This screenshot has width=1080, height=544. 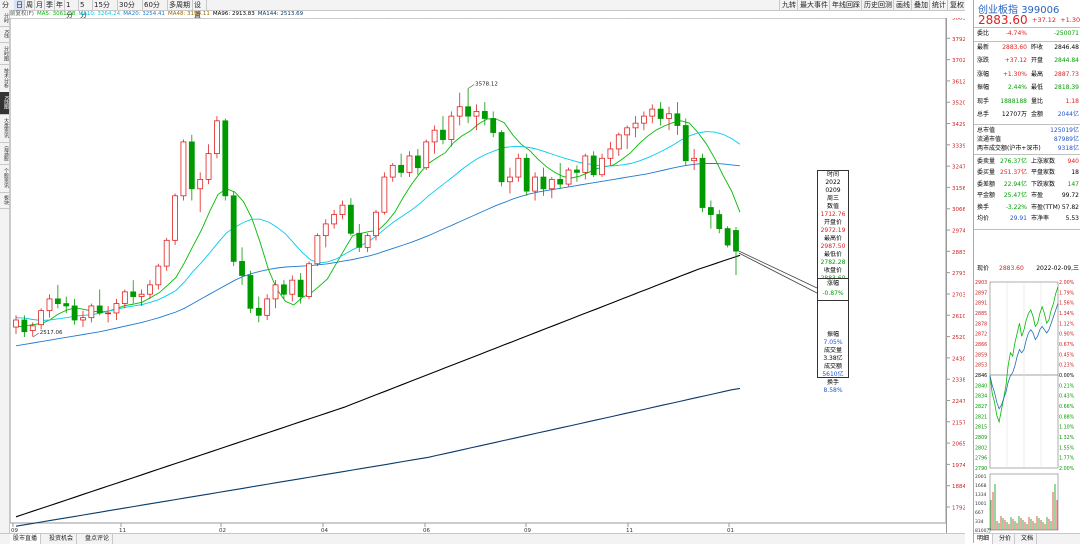 What do you see at coordinates (938, 5) in the screenshot?
I see `tool-button: 统计` at bounding box center [938, 5].